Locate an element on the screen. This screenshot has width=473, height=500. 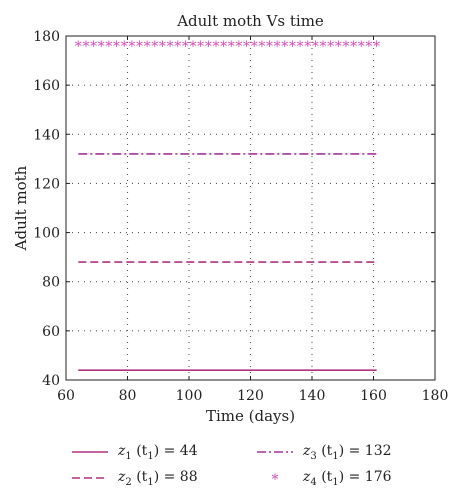
legend-label: z1 (t1) = 44 is located at coordinates (158, 452).